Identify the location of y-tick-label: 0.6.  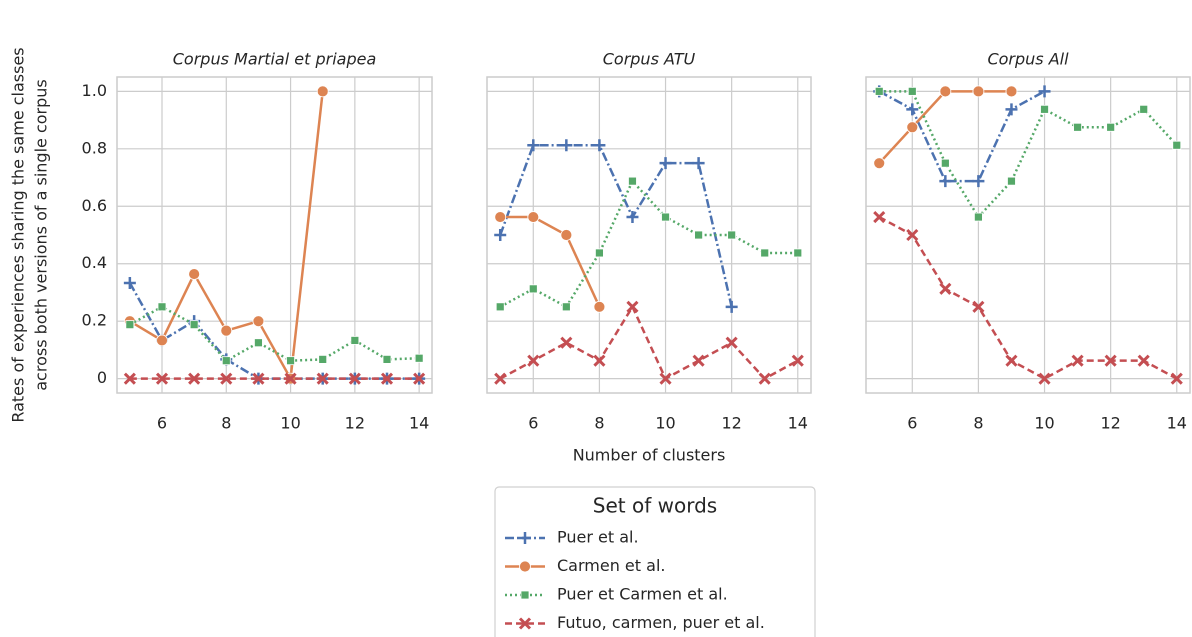
(94, 205).